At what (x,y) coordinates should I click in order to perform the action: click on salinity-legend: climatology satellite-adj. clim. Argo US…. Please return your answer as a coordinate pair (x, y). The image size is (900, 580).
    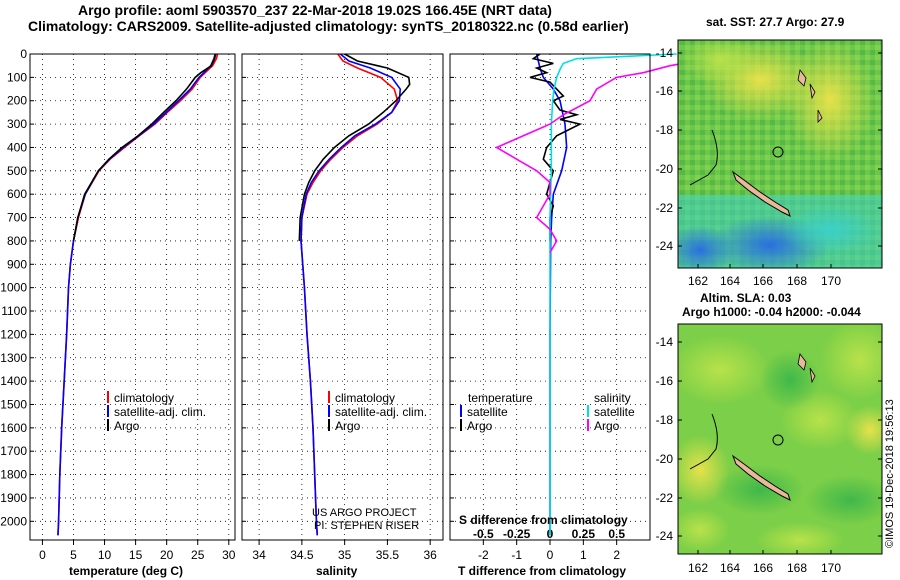
    Looking at the image, I should click on (369, 461).